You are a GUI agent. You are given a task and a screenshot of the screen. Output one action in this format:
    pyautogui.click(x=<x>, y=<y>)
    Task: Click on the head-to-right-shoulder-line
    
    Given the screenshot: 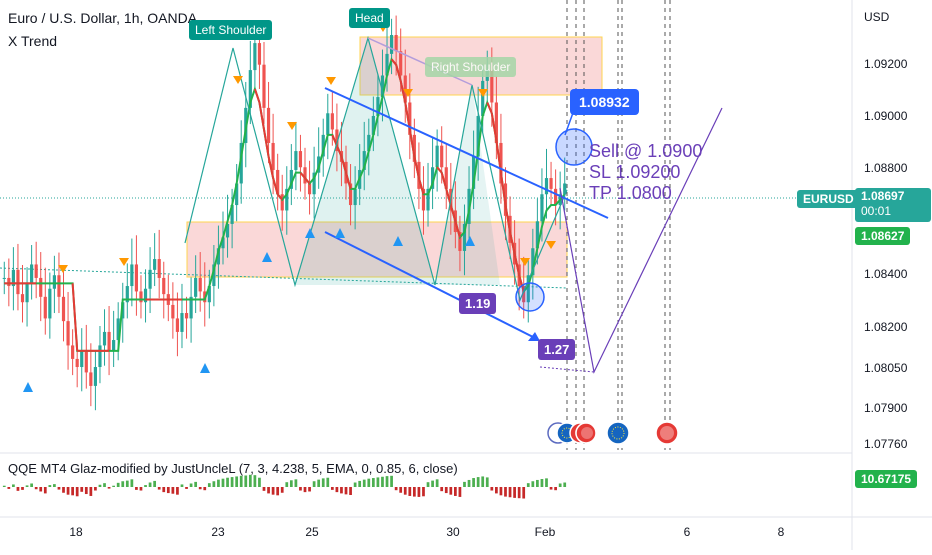 What is the action you would take?
    pyautogui.click(x=420, y=61)
    